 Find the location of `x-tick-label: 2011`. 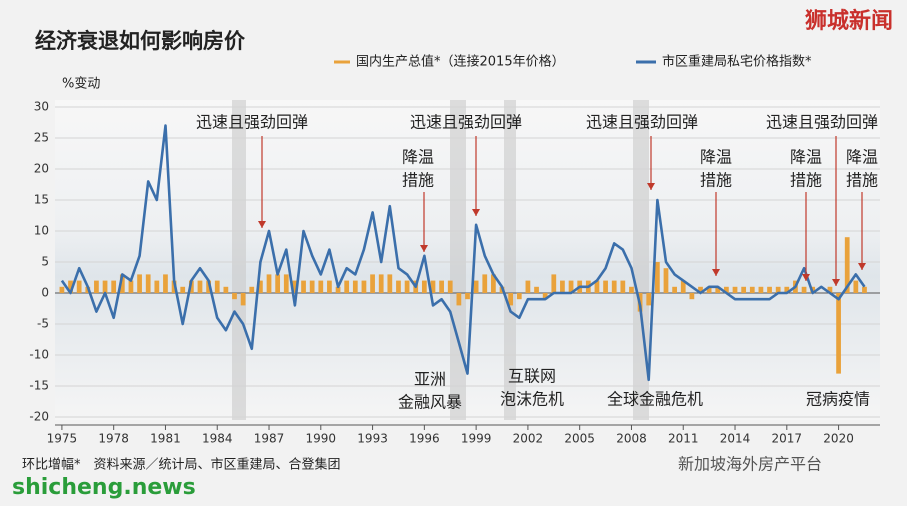

x-tick-label: 2011 is located at coordinates (683, 439).